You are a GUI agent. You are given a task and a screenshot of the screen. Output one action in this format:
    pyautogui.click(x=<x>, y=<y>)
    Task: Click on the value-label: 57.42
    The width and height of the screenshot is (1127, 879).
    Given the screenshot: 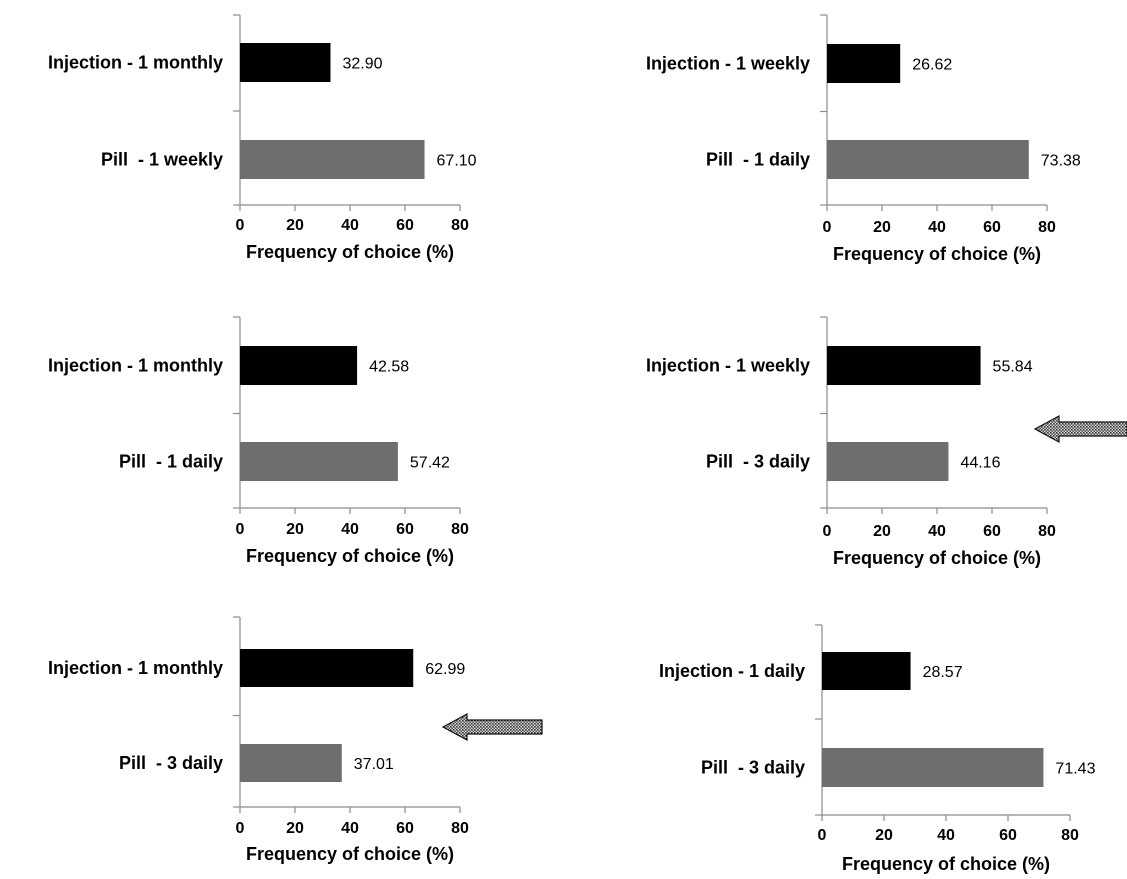 What is the action you would take?
    pyautogui.click(x=430, y=463)
    